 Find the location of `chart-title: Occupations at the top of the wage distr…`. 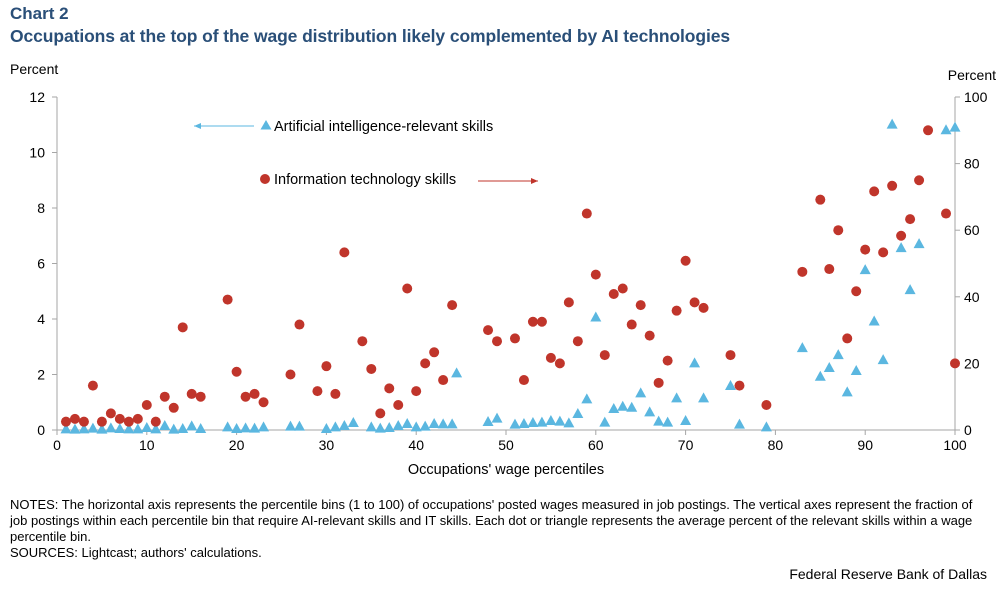

chart-title: Occupations at the top of the wage distr… is located at coordinates (370, 36).